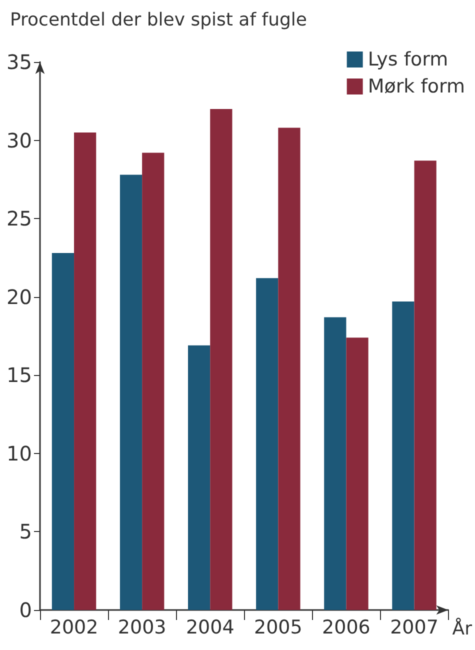 This screenshot has width=475, height=650. What do you see at coordinates (142, 627) in the screenshot?
I see `x-tick-label: 2003` at bounding box center [142, 627].